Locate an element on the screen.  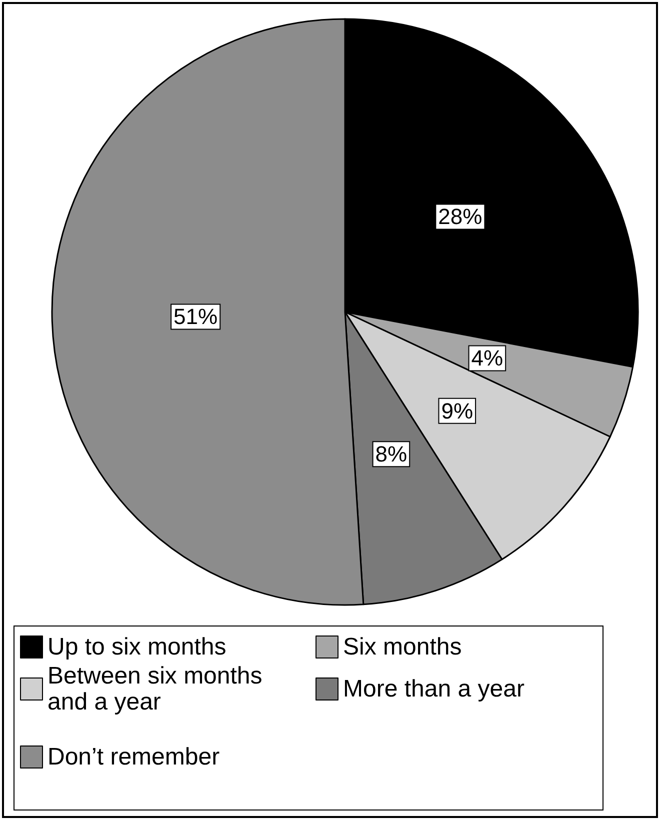
data-label: 51% is located at coordinates (196, 317).